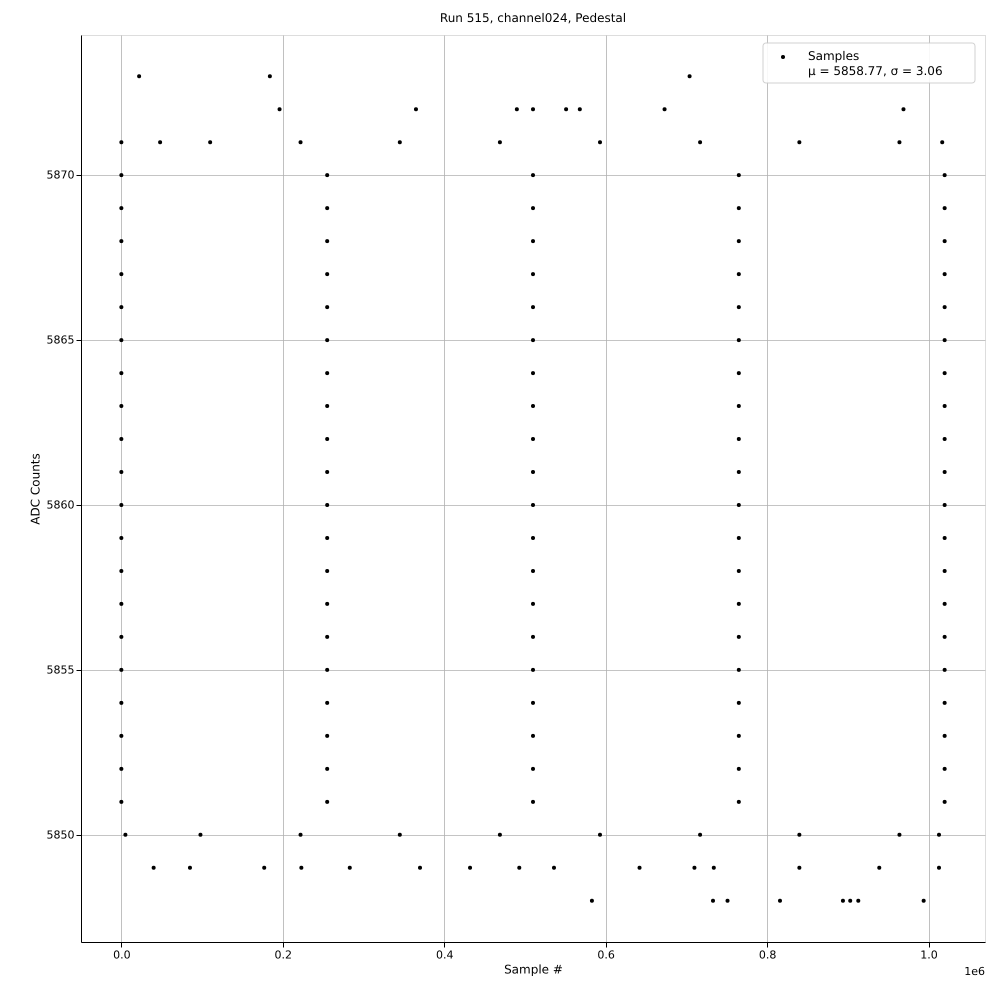 Image resolution: width=1000 pixels, height=1000 pixels. Describe the element at coordinates (60, 505) in the screenshot. I see `y-tick-label: 5860` at that location.